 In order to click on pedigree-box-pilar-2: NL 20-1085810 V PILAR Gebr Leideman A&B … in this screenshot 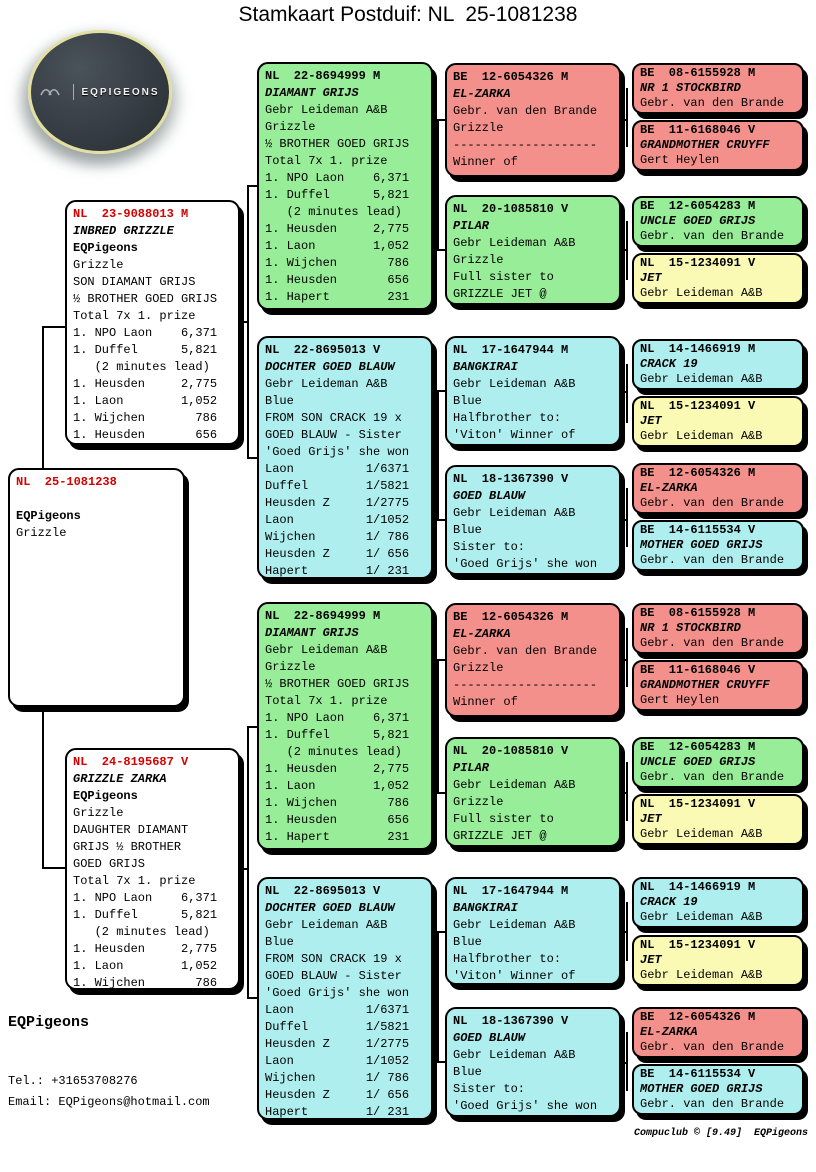, I will do `click(533, 792)`.